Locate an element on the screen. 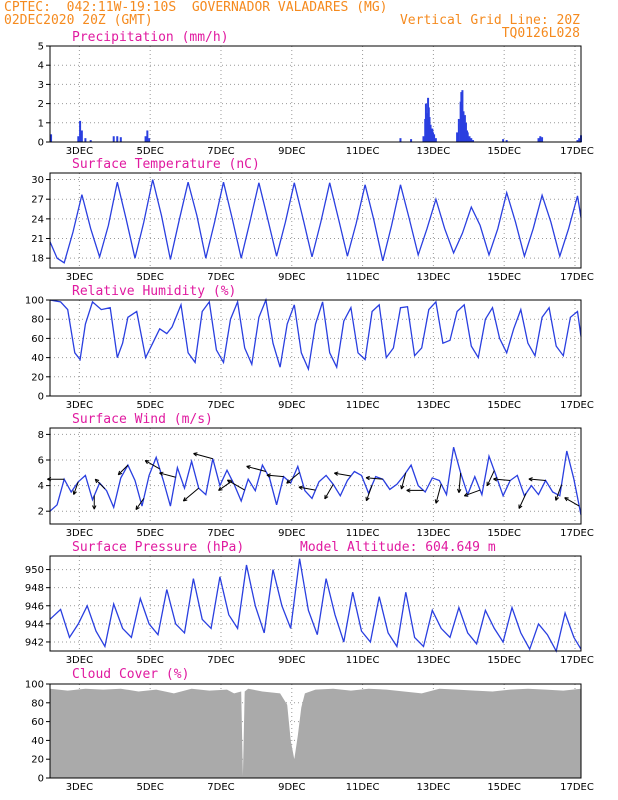  panel-title: Cloud Cover (%) is located at coordinates (130, 674).